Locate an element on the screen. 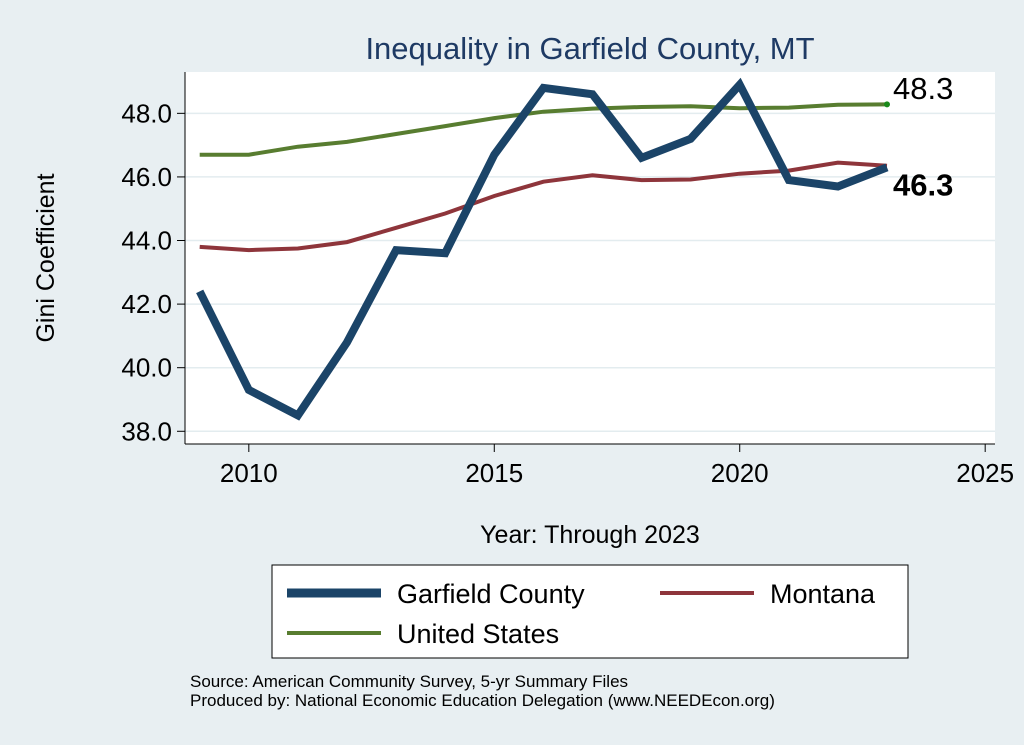  x-tick-label: 2020 is located at coordinates (740, 473).